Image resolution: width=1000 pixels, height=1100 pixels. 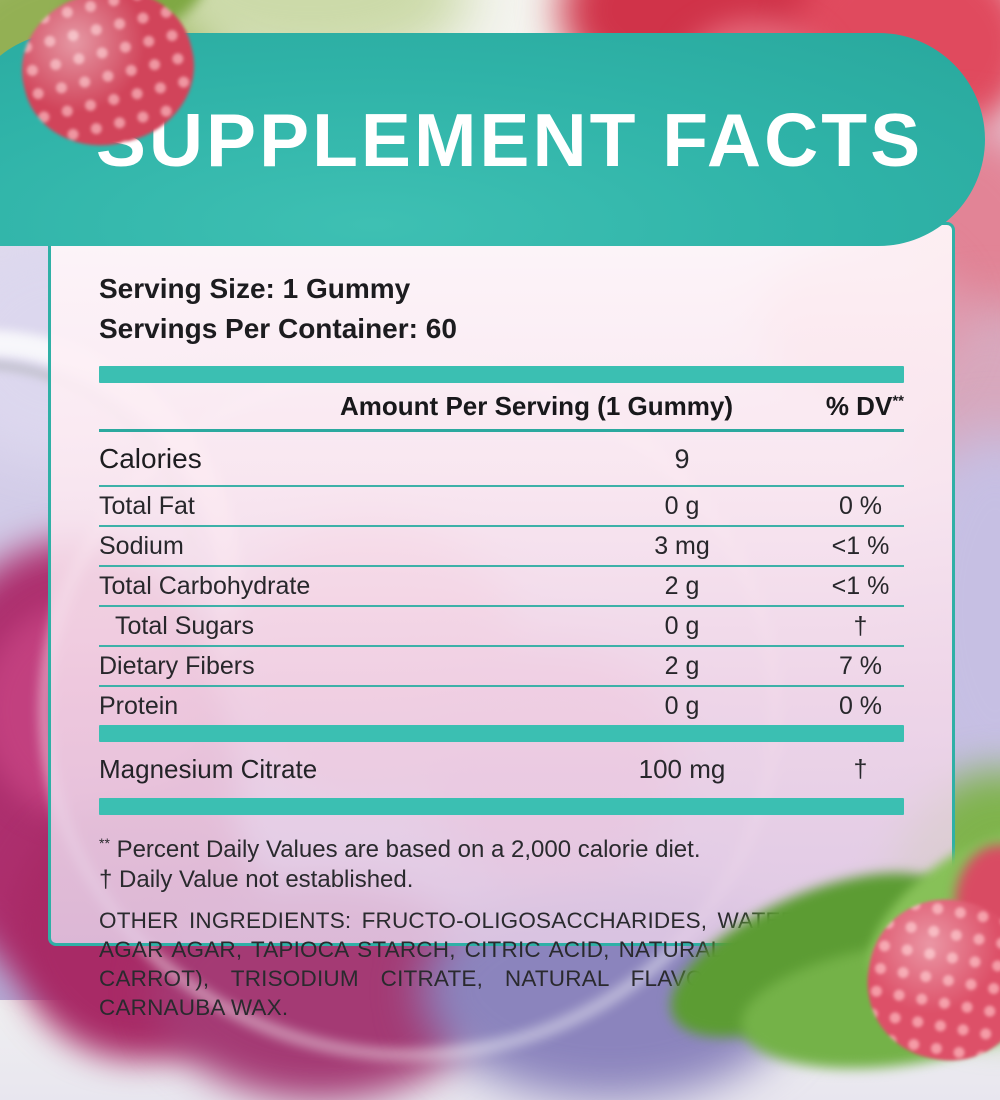 I want to click on row-amount: 100 mg, so click(x=682, y=769).